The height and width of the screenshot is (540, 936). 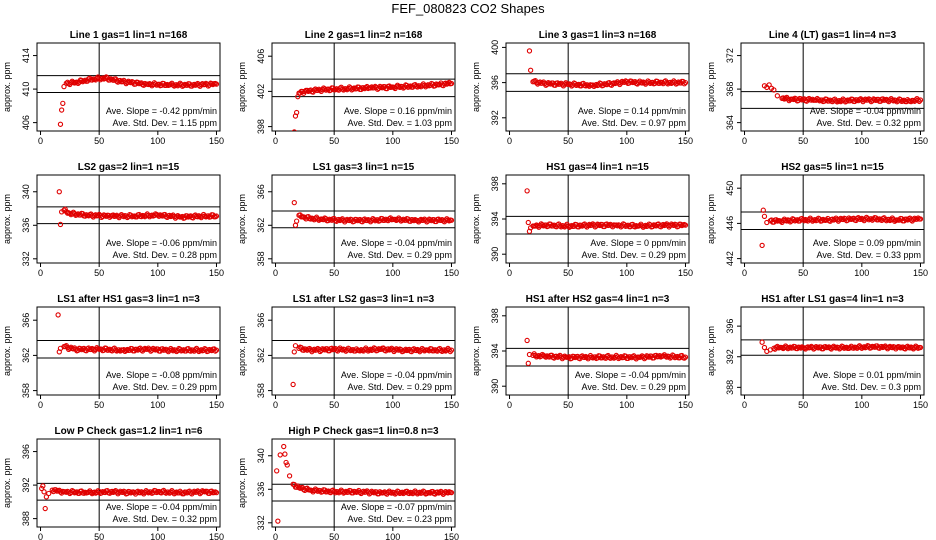 What do you see at coordinates (26, 225) in the screenshot?
I see `panel-5-ytick-label: 336` at bounding box center [26, 225].